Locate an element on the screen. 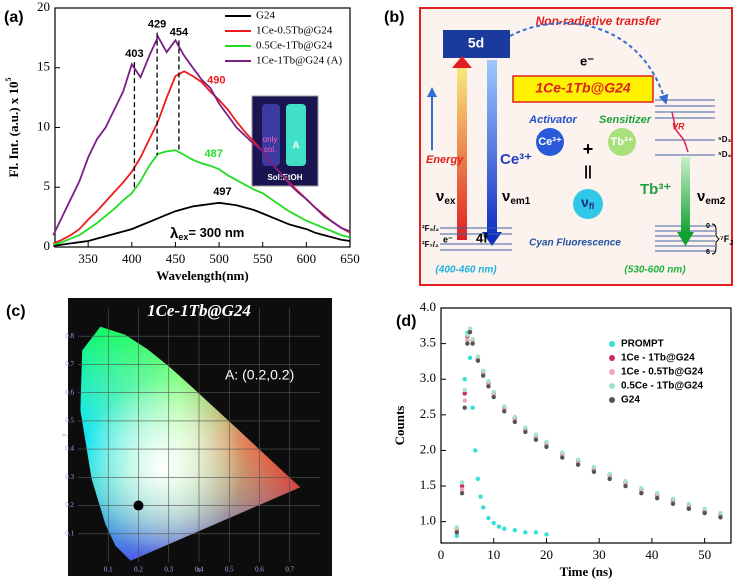  legend-label: 1Ce-1Tb@G24 (A) is located at coordinates (299, 61).